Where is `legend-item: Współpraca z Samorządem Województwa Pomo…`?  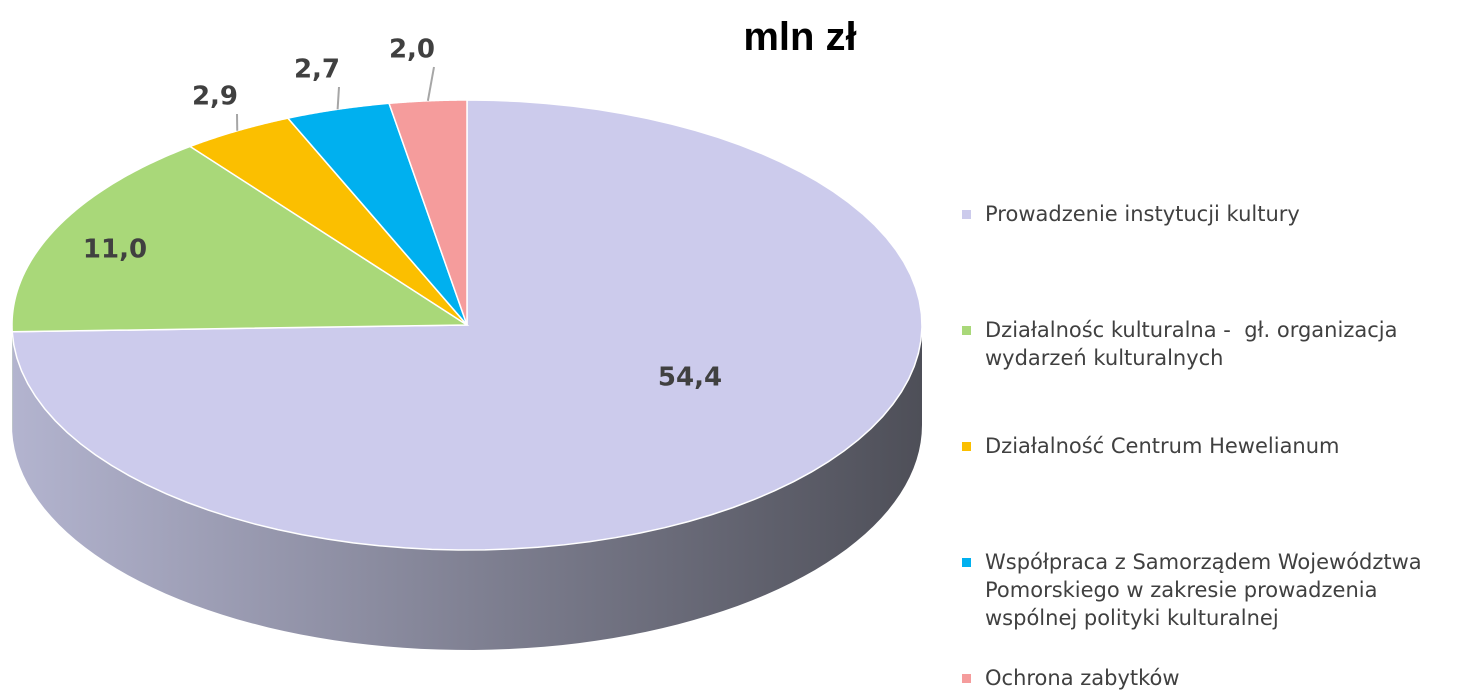 legend-item: Współpraca z Samorządem Województwa Pomo… is located at coordinates (1217, 590).